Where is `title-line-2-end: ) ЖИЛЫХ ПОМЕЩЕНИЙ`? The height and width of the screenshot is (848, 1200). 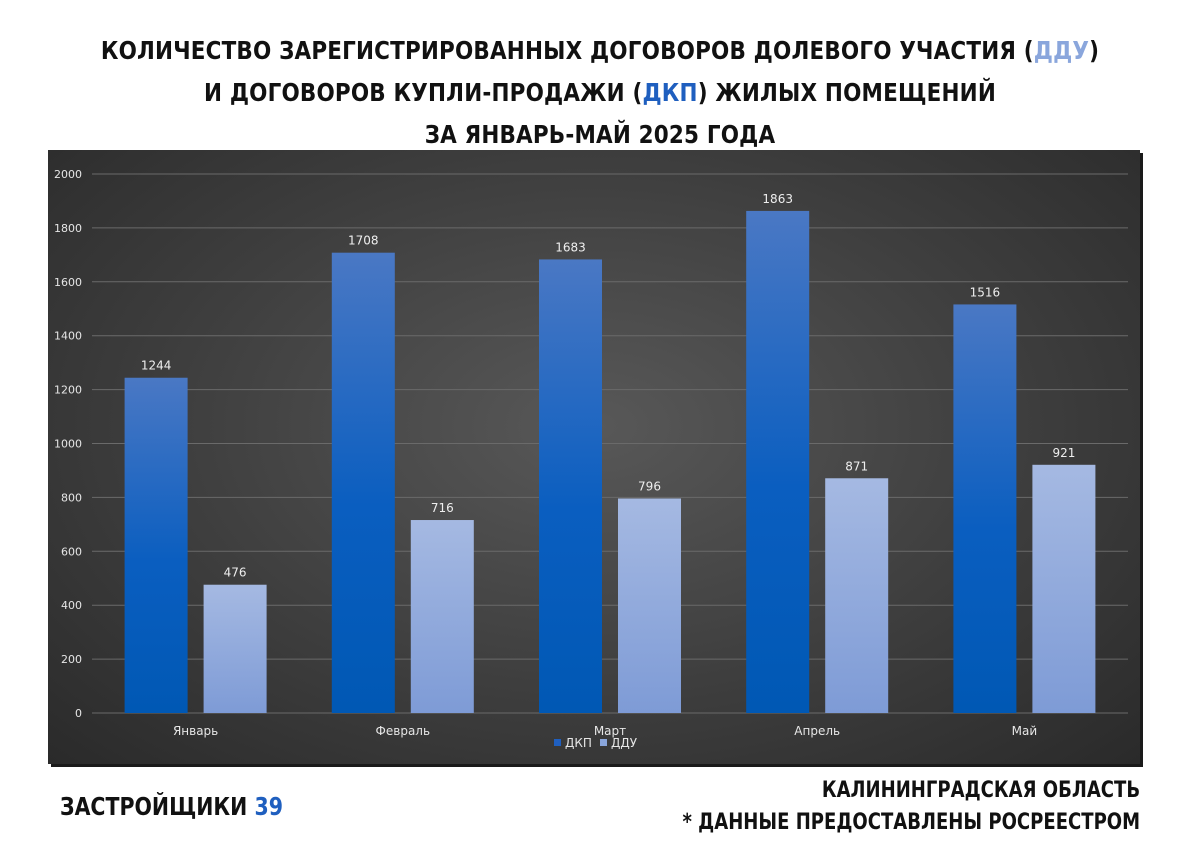 title-line-2-end: ) ЖИЛЫХ ПОМЕЩЕНИЙ is located at coordinates (846, 92).